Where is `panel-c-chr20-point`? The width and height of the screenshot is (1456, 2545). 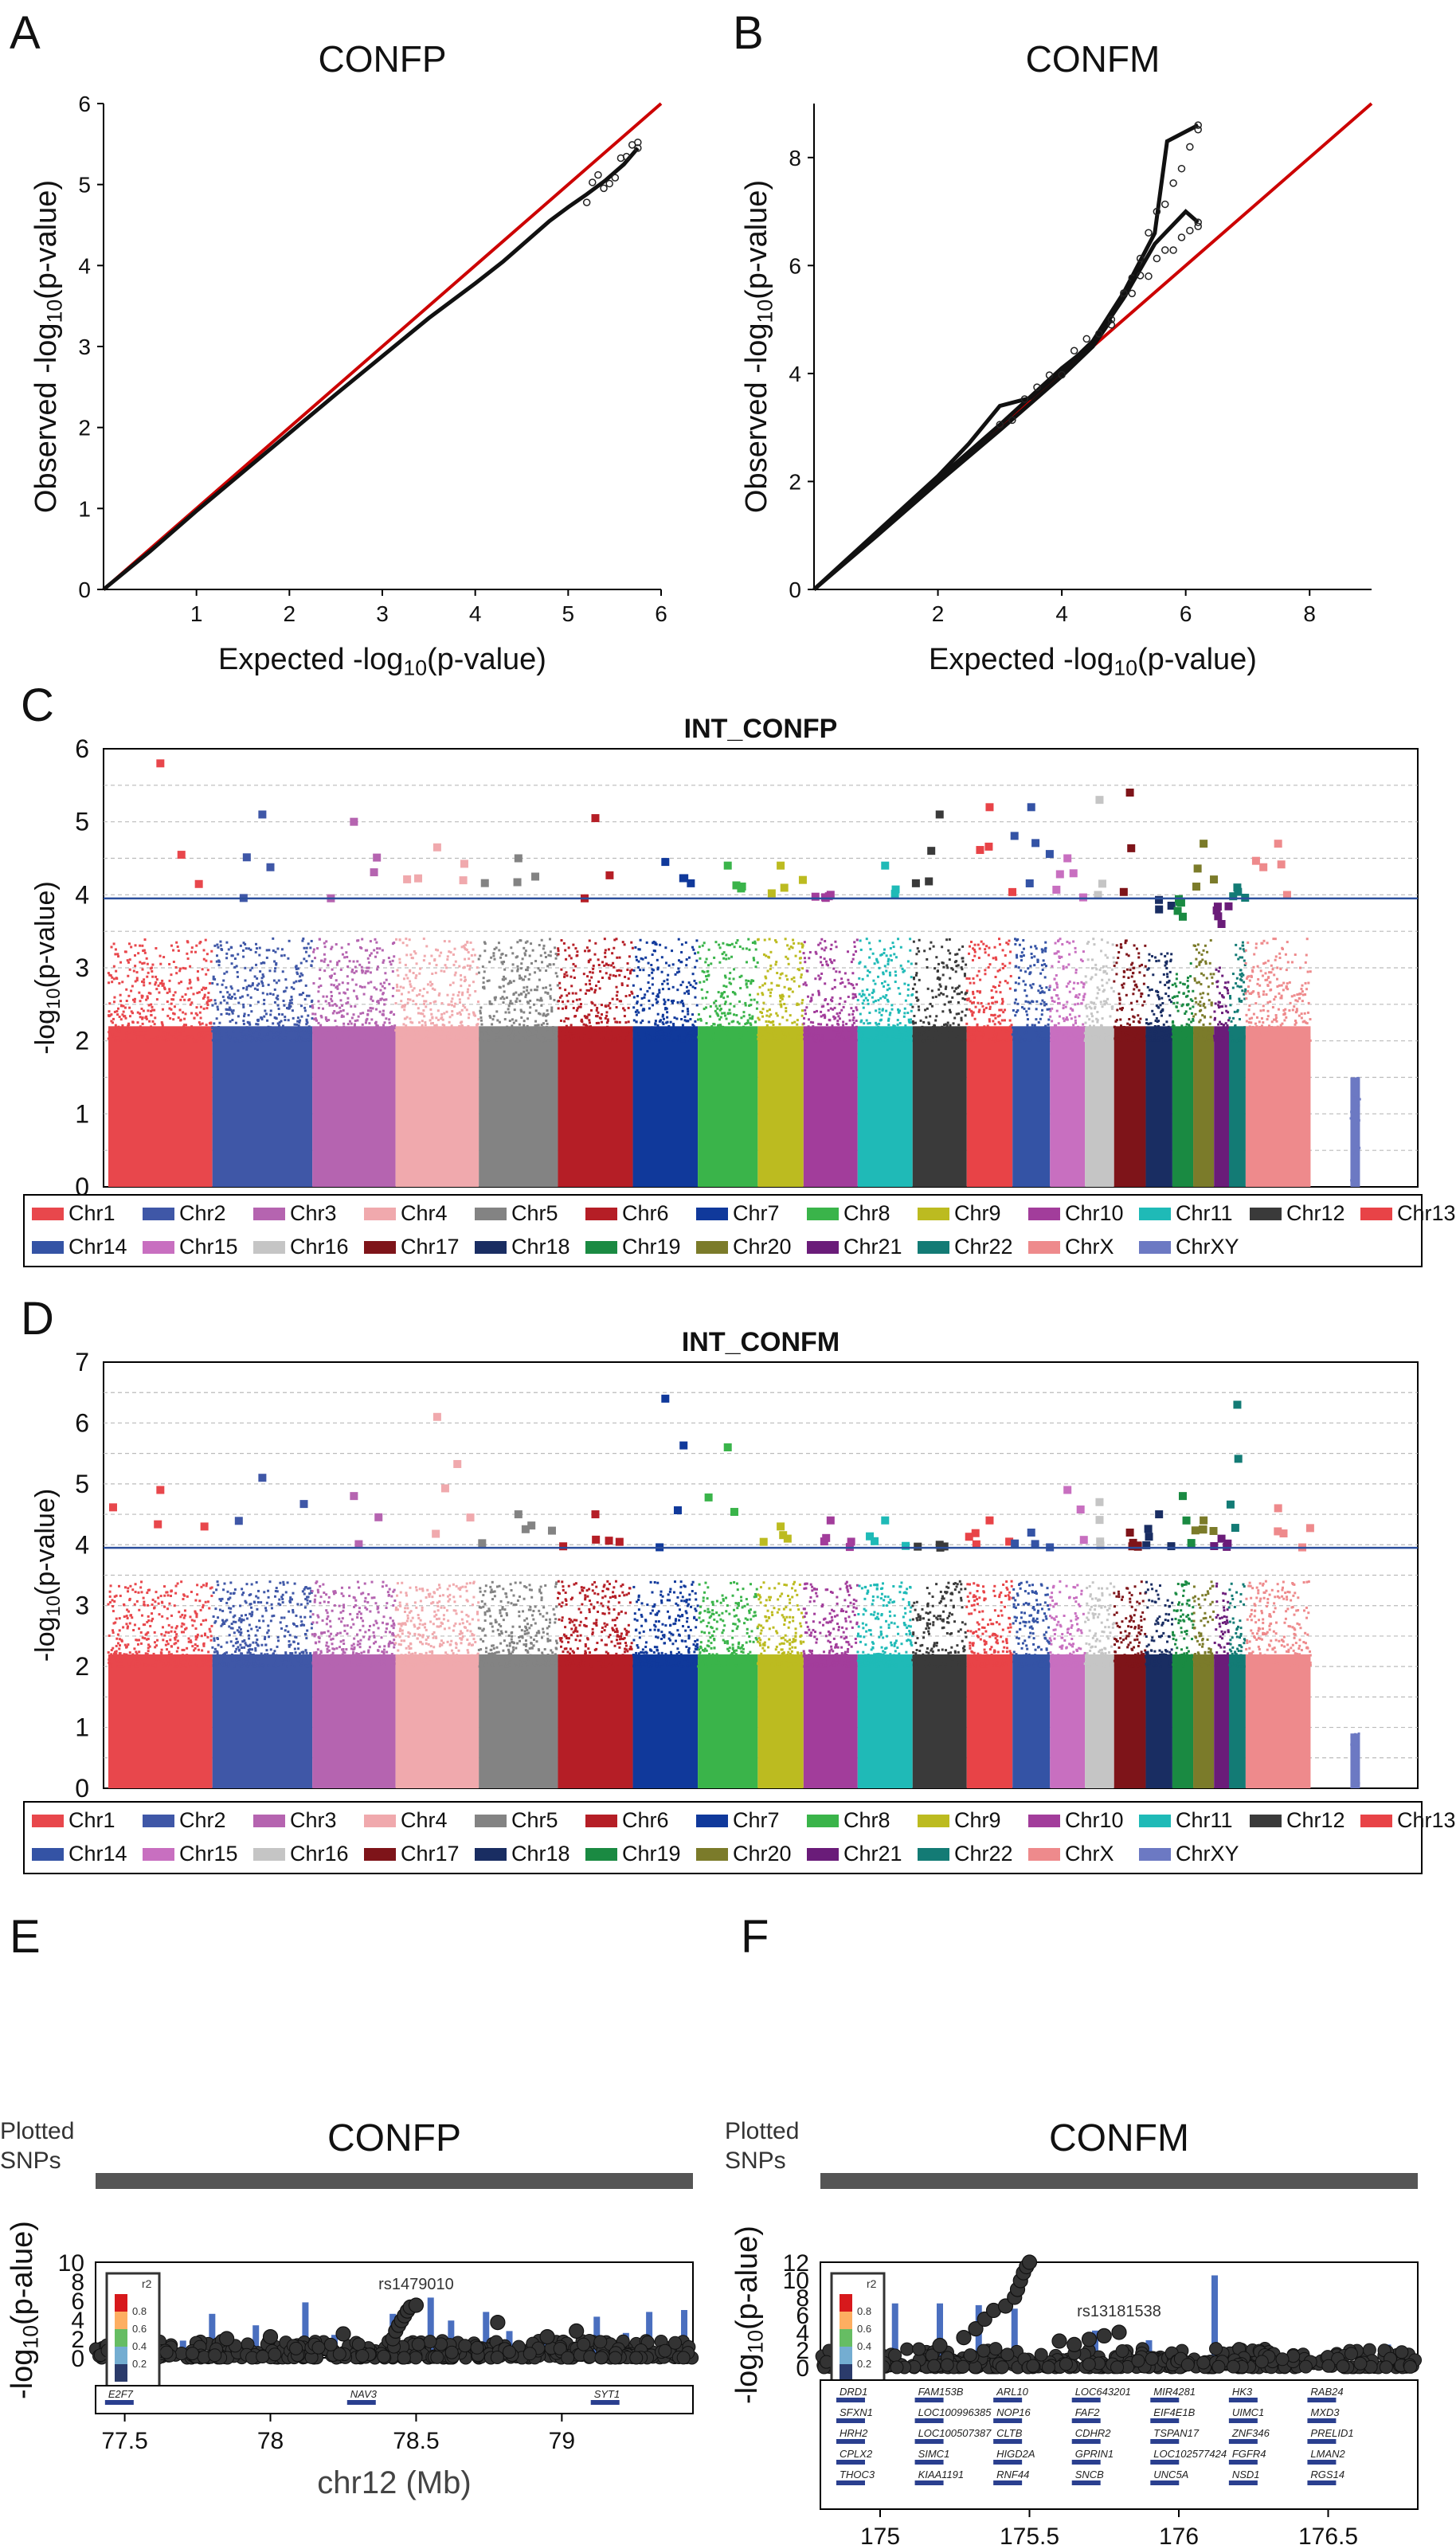 panel-c-chr20-point is located at coordinates (1209, 1030).